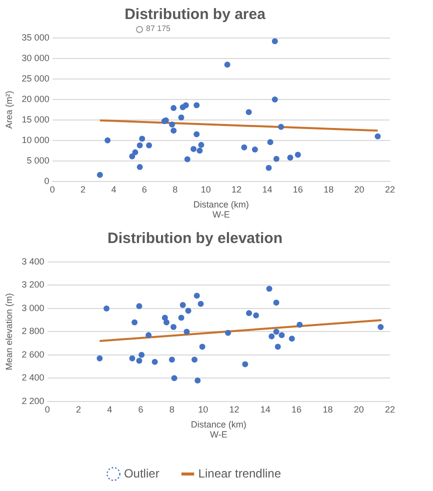  What do you see at coordinates (33, 354) in the screenshot?
I see `y-tick-label: 2 600` at bounding box center [33, 354].